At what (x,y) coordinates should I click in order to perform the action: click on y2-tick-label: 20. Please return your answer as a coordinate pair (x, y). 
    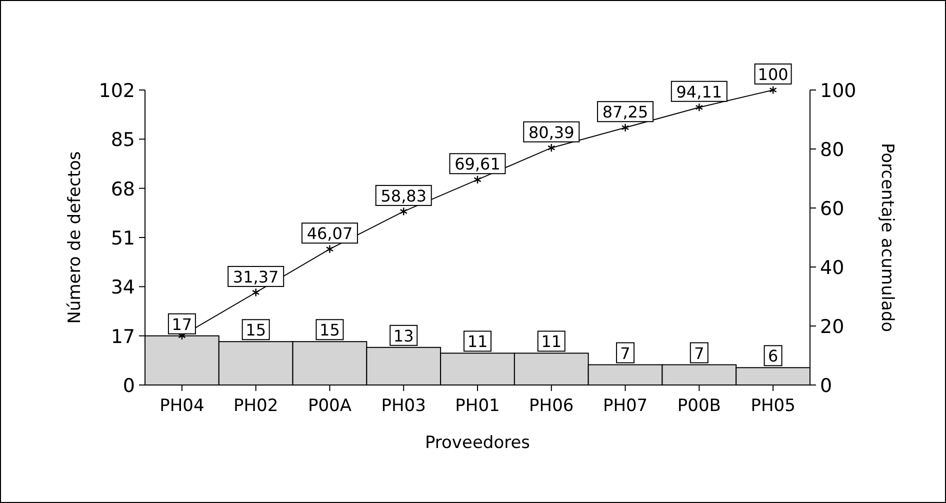
    Looking at the image, I should click on (832, 327).